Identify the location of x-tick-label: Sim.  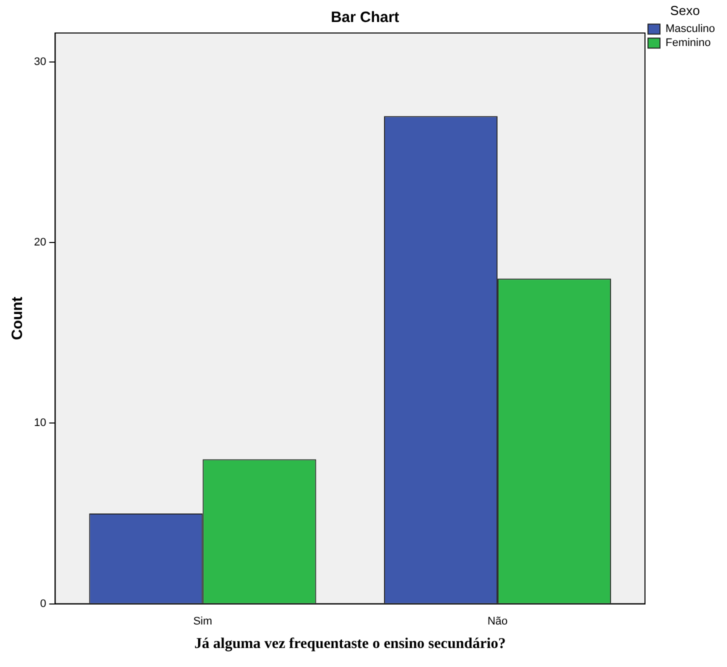
(202, 621).